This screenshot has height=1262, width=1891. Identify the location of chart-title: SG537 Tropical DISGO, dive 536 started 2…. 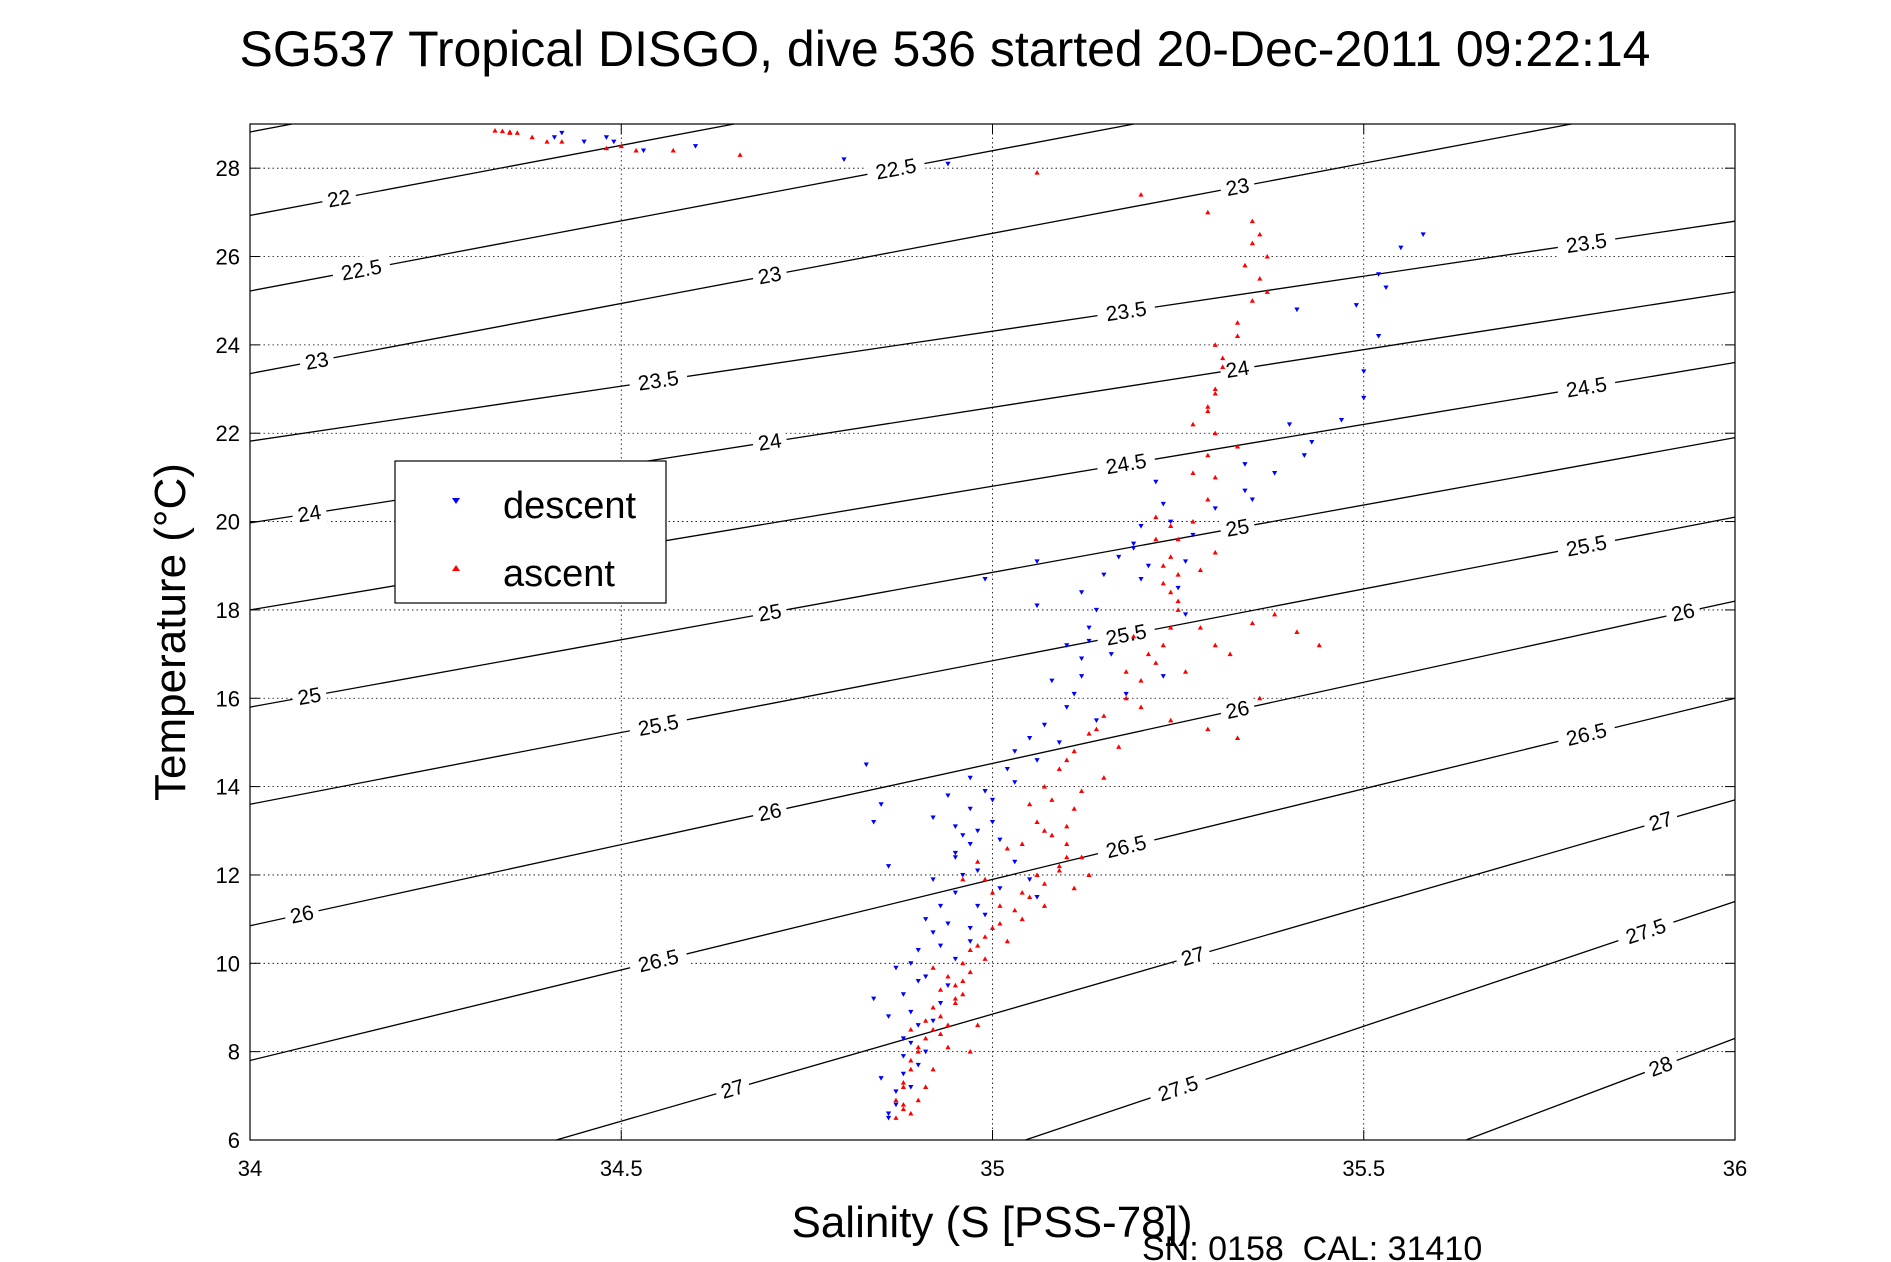
(945, 49).